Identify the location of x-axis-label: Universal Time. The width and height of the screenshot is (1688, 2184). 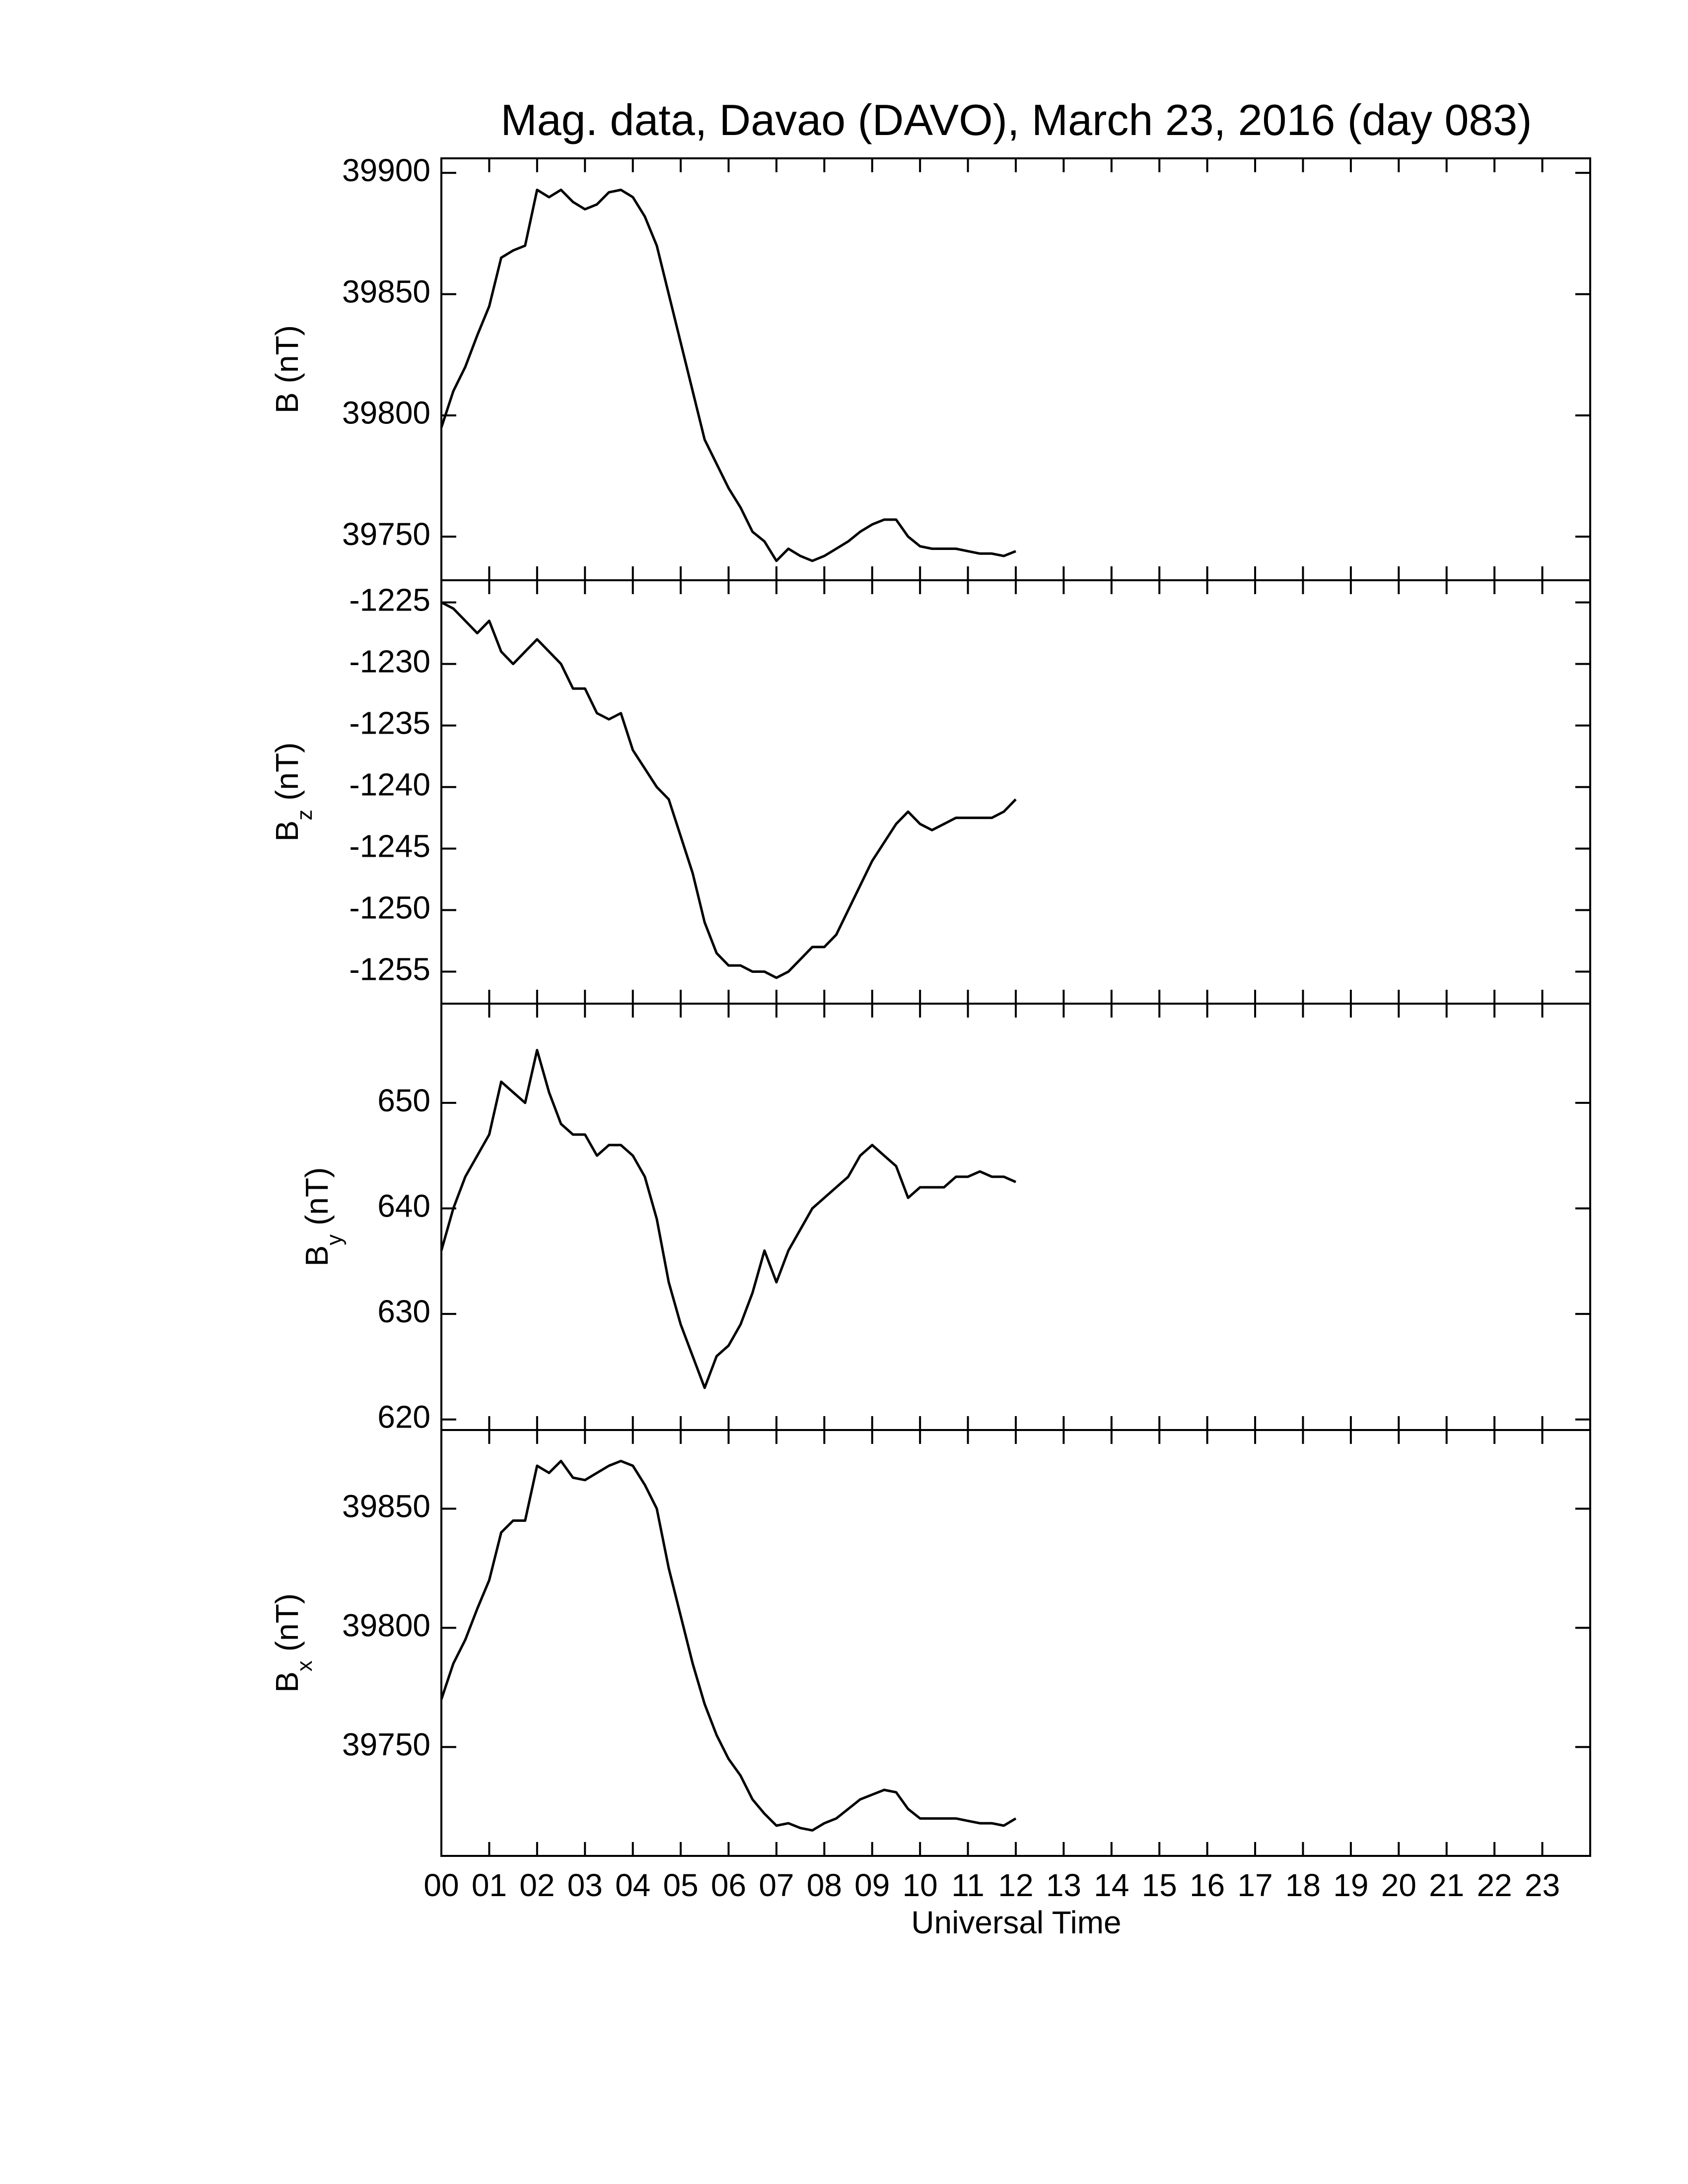
(1016, 1922).